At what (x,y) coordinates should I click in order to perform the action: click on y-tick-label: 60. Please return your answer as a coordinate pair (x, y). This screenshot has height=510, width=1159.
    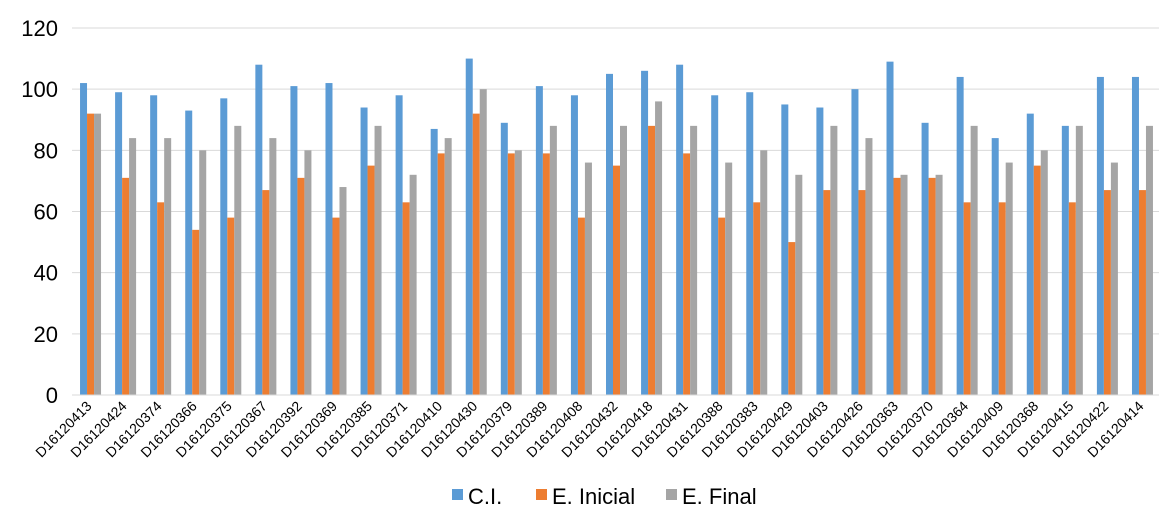
    Looking at the image, I should click on (46, 212).